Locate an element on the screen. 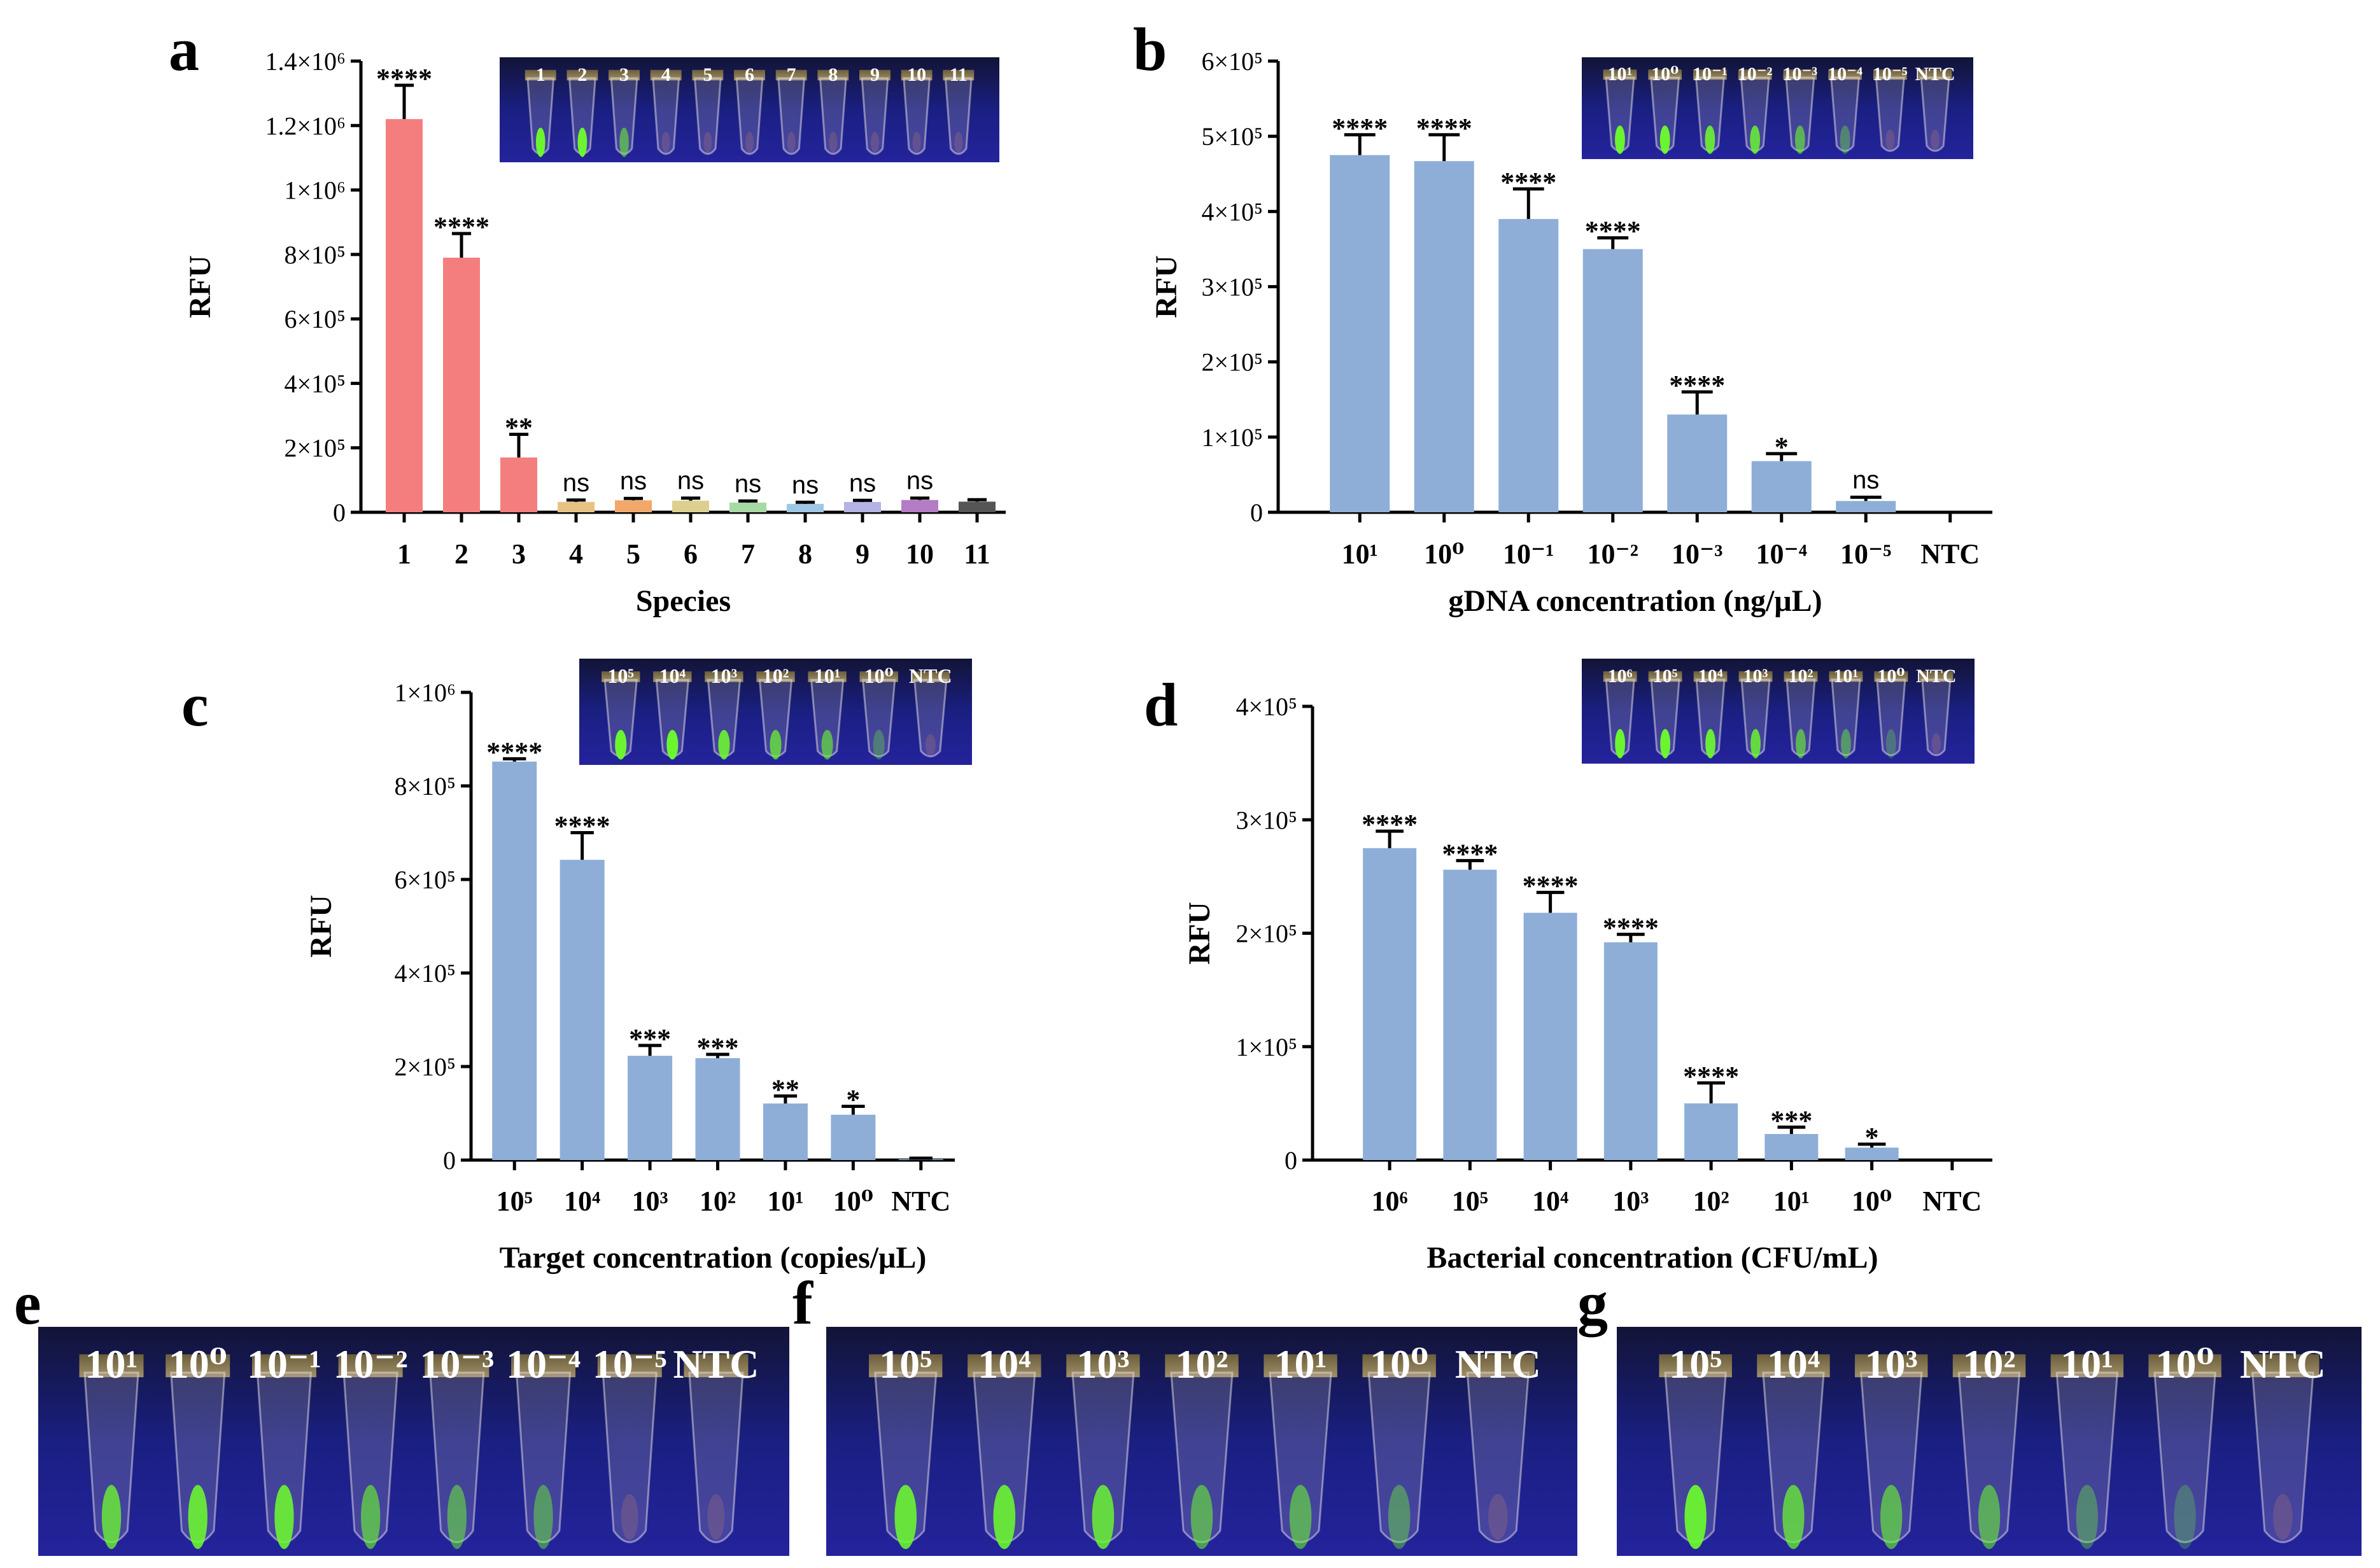 This screenshot has width=2380, height=1568. tube-label: 11 is located at coordinates (959, 74).